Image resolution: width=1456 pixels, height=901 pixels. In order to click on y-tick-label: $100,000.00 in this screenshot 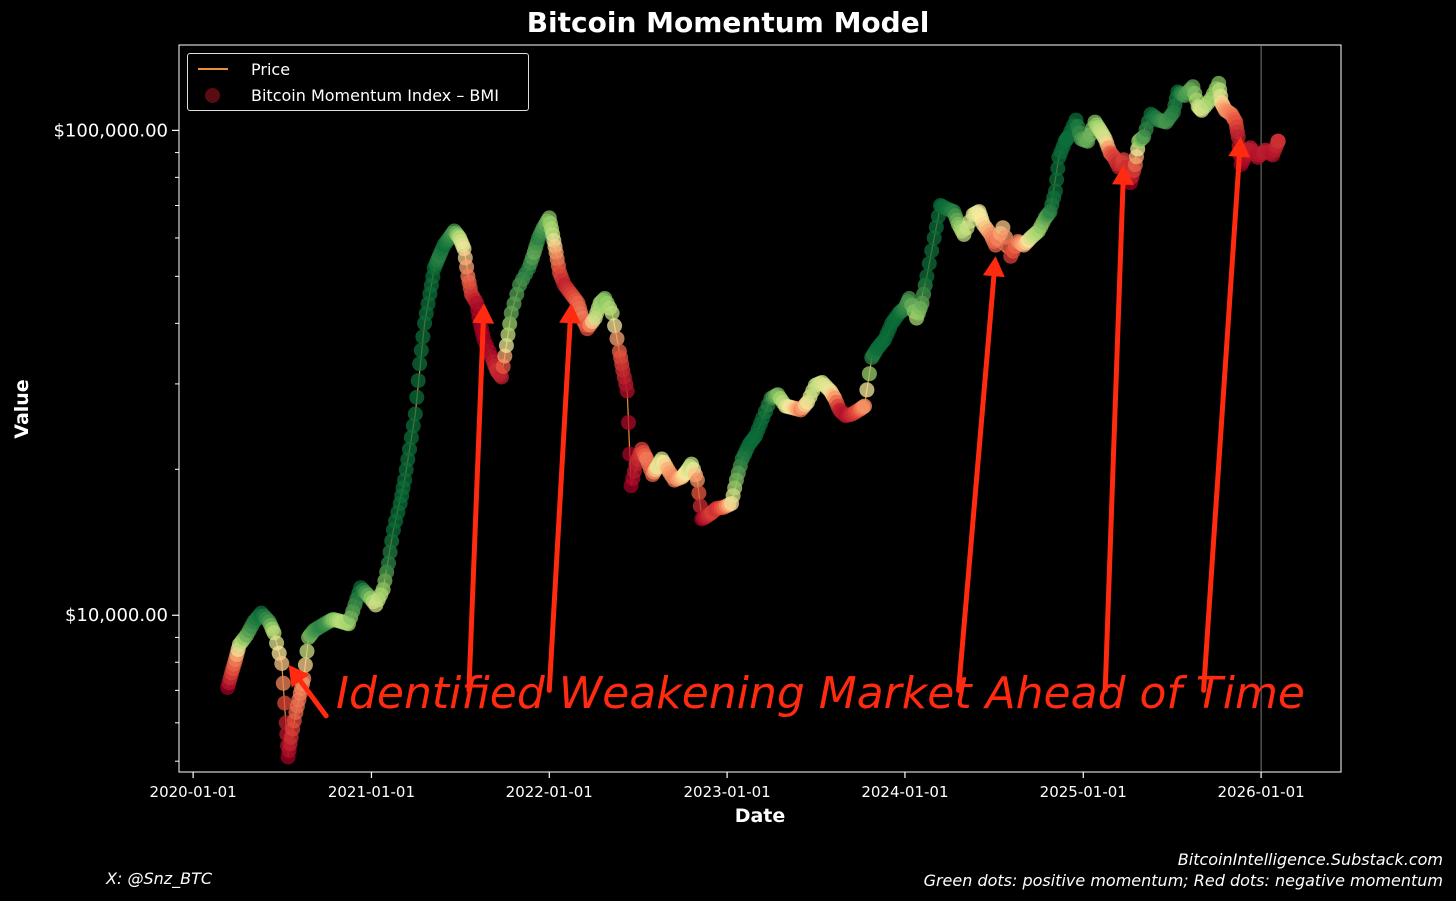, I will do `click(110, 130)`.